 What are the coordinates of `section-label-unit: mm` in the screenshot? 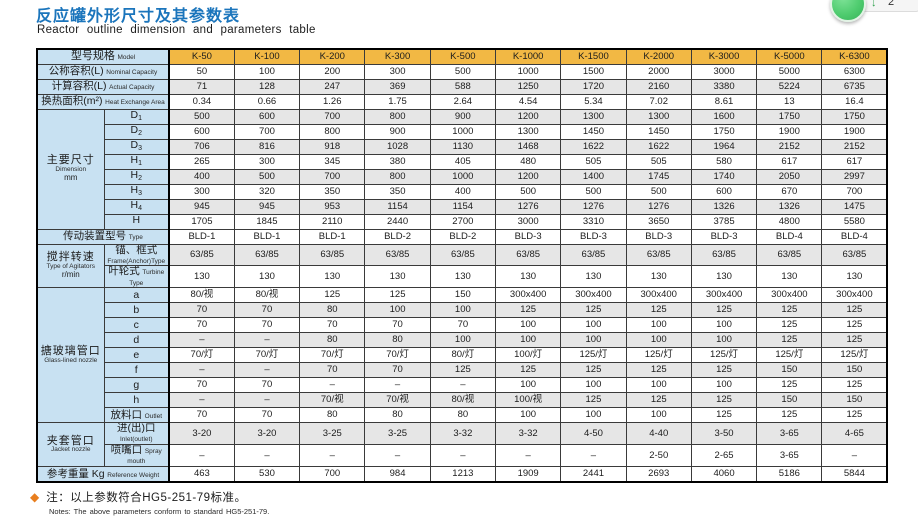 It's located at (71, 178).